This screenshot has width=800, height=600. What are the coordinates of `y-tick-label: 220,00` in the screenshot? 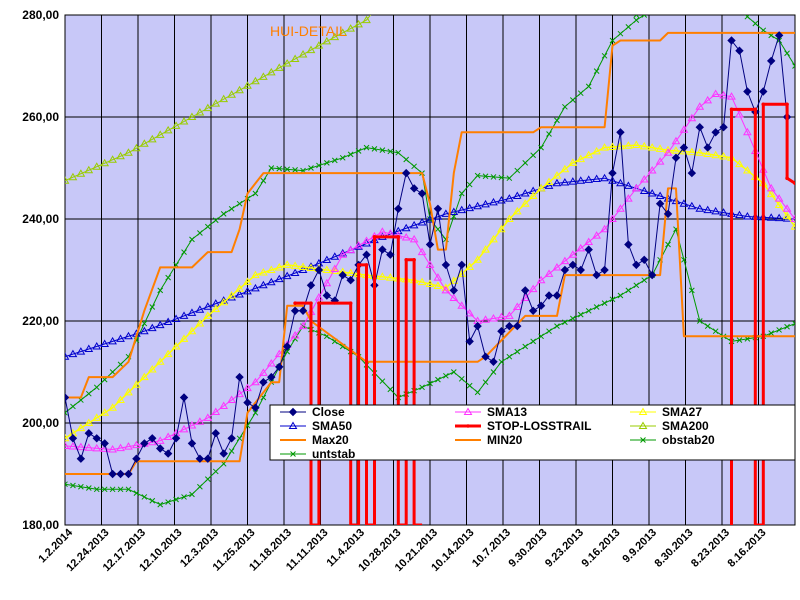 It's located at (40, 321).